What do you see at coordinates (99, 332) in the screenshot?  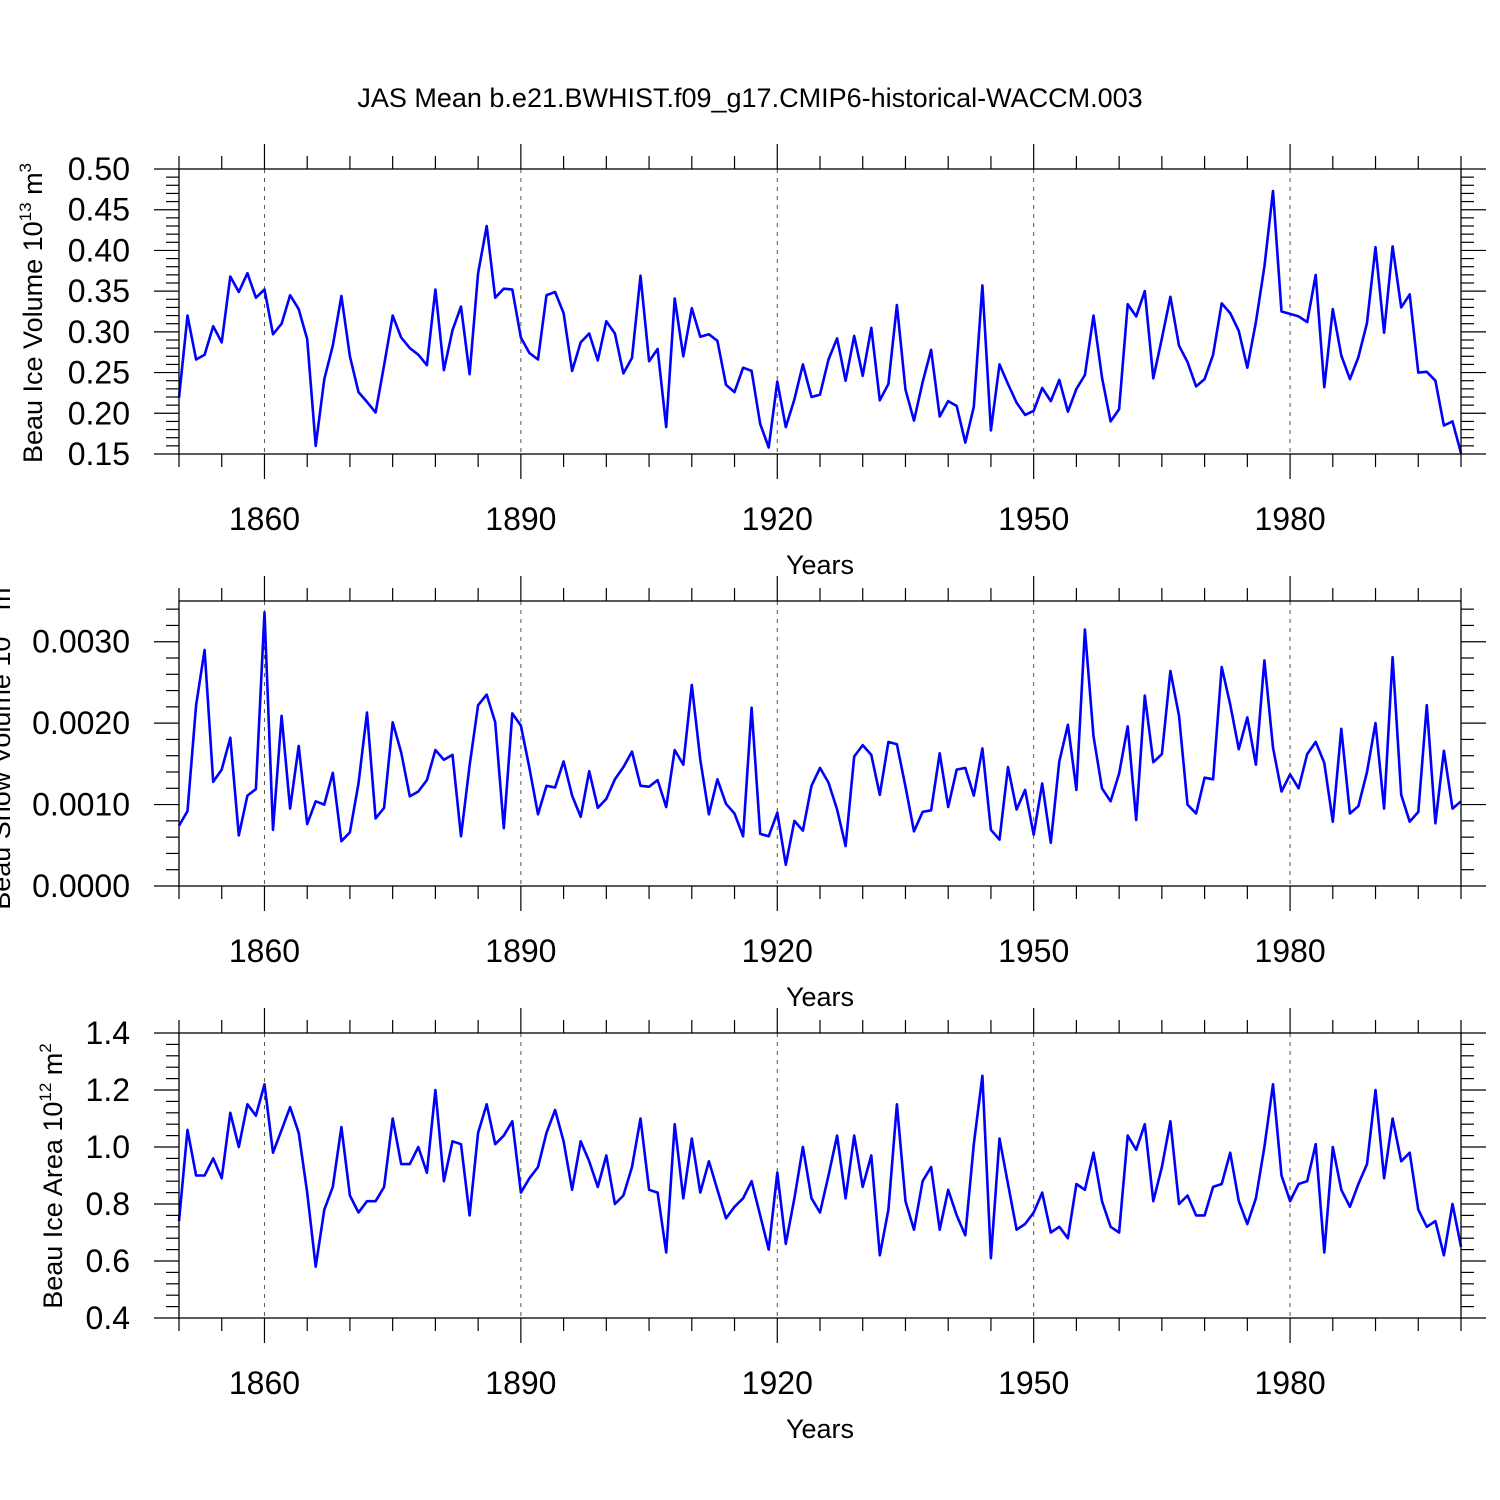 I see `y-tick-label: 0.30` at bounding box center [99, 332].